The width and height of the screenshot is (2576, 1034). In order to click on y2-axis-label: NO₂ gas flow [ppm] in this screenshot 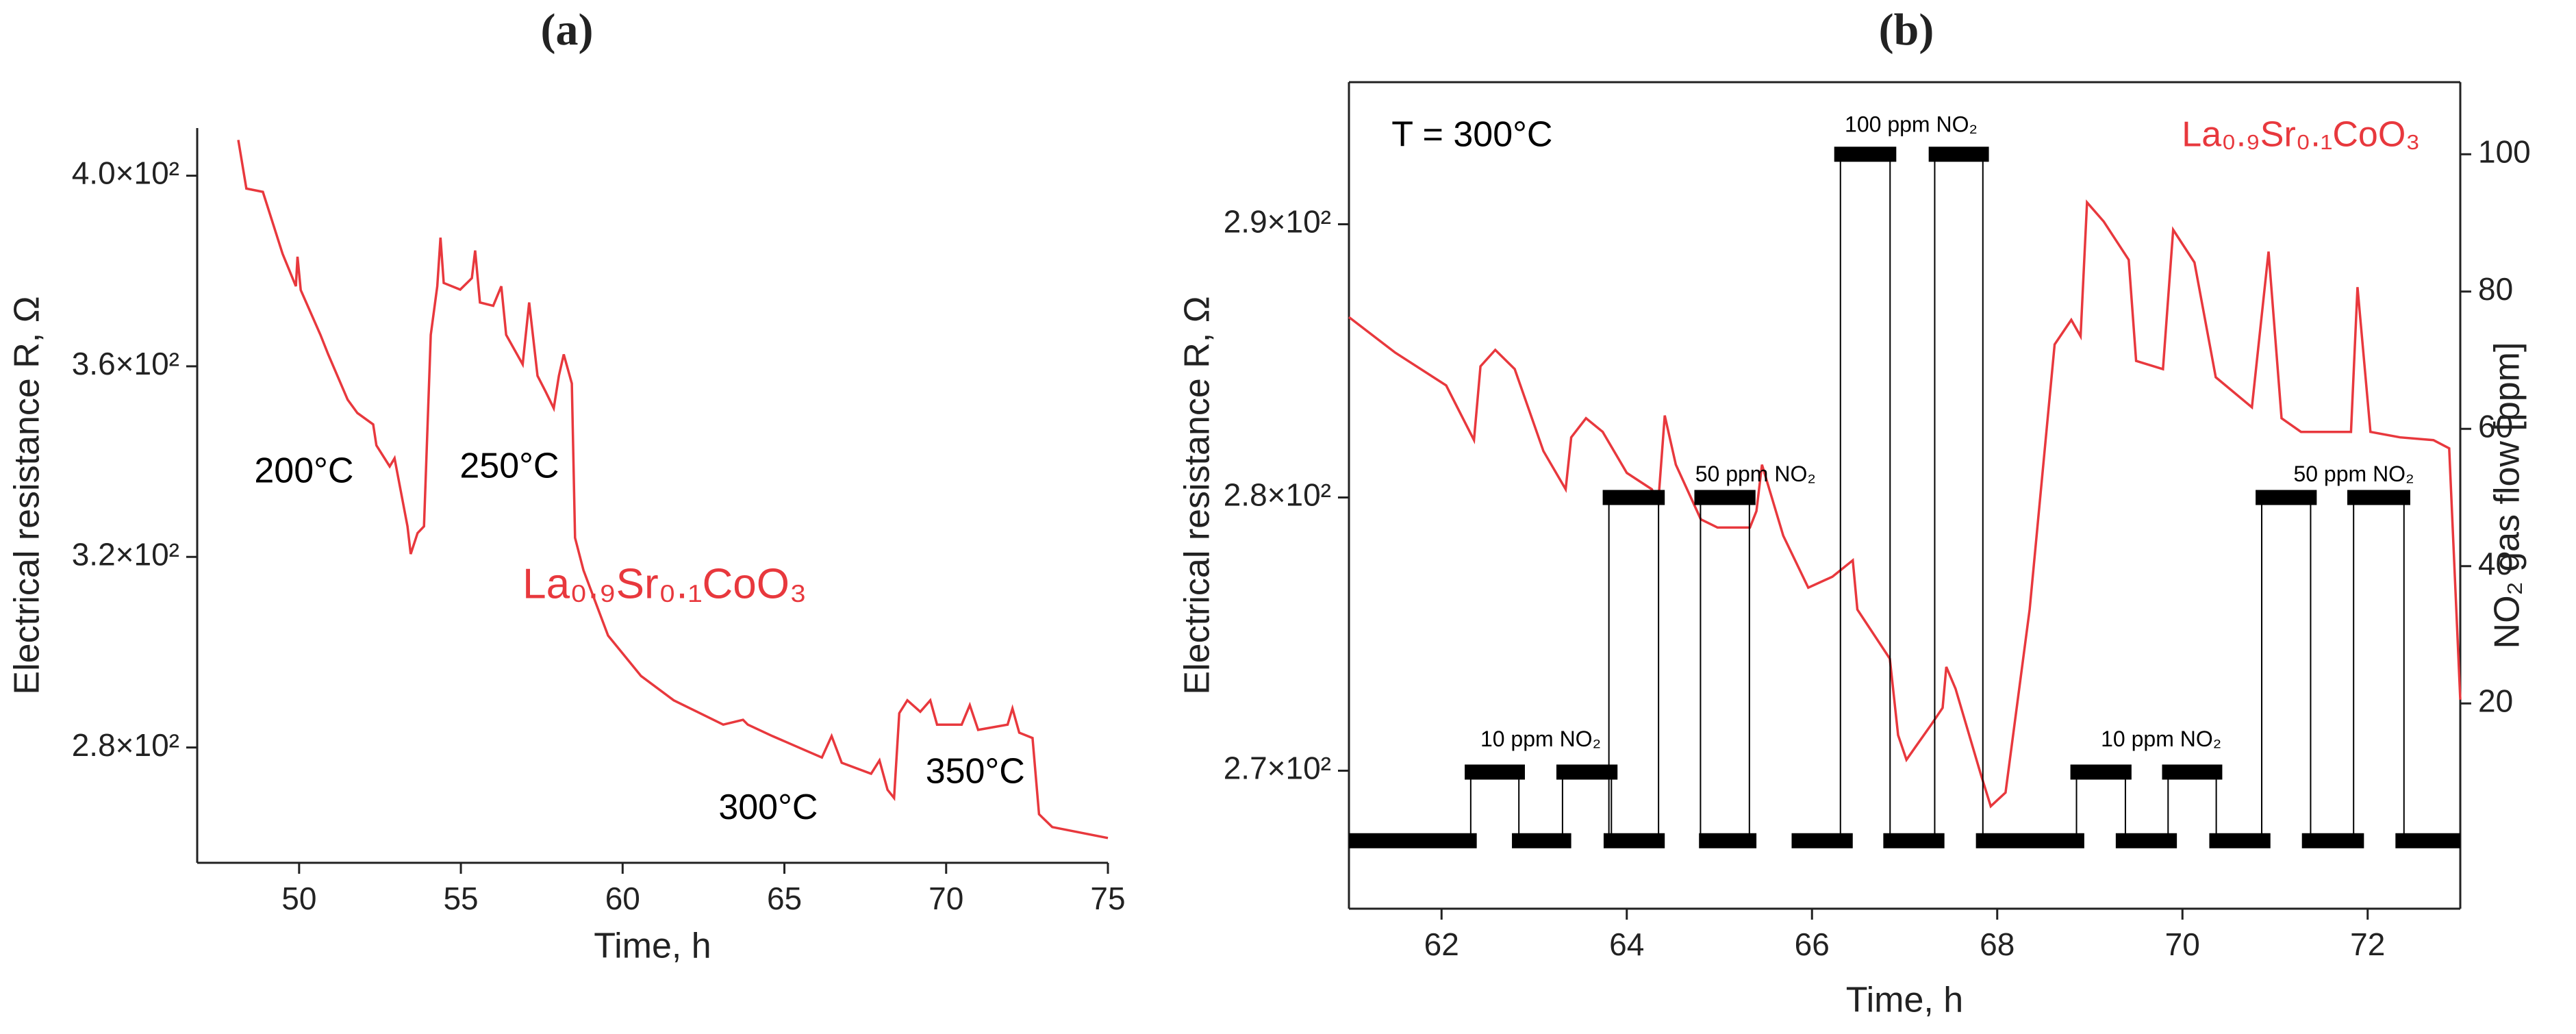, I will do `click(2507, 495)`.